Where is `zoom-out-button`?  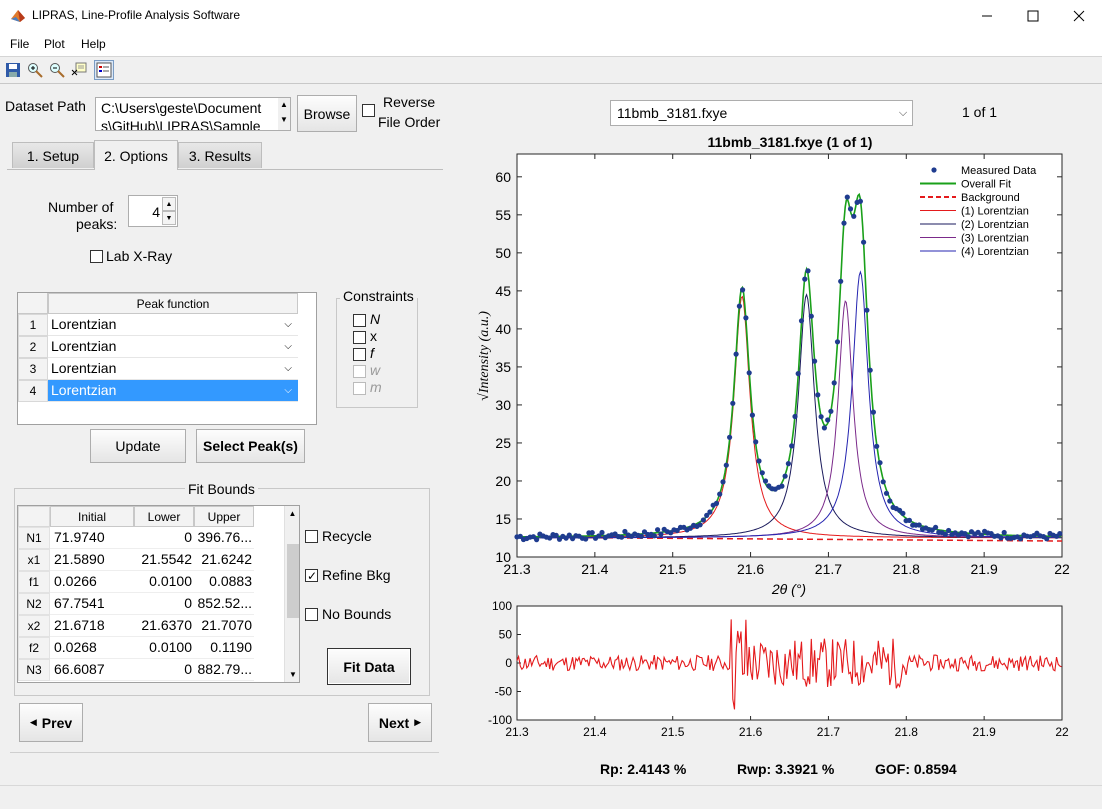 zoom-out-button is located at coordinates (57, 70).